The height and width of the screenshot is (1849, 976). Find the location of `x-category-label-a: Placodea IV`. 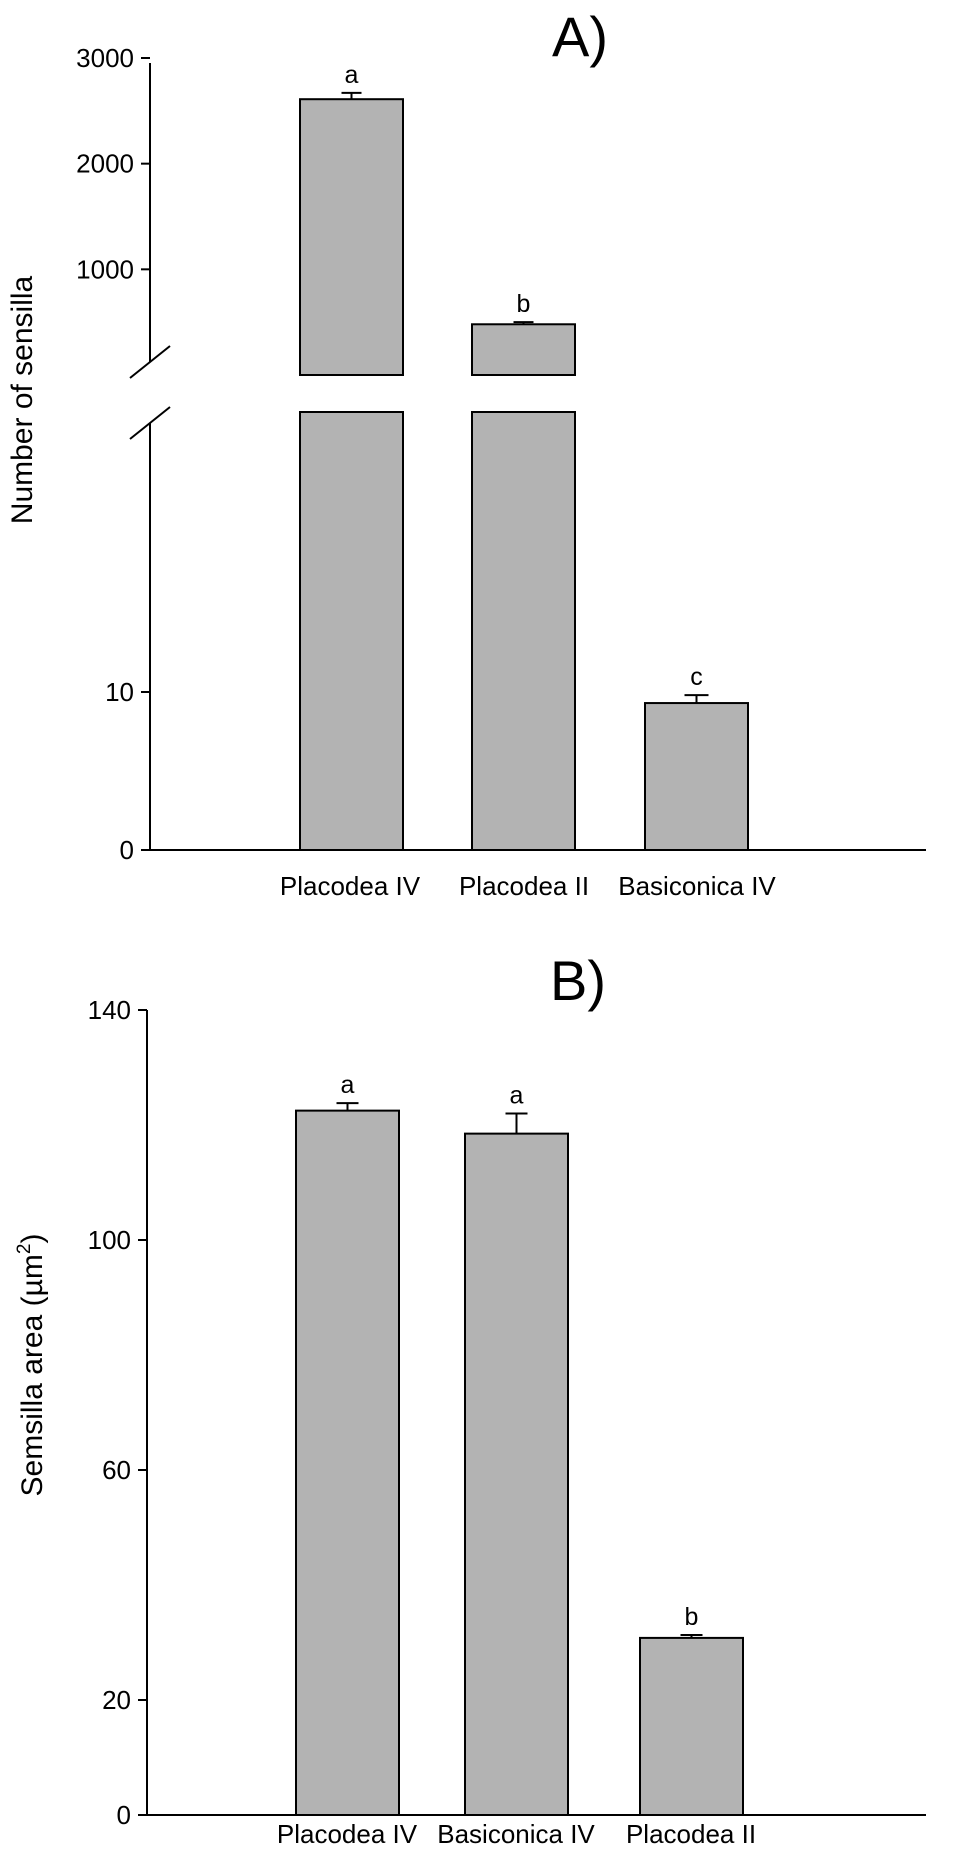

x-category-label-a: Placodea IV is located at coordinates (350, 886).